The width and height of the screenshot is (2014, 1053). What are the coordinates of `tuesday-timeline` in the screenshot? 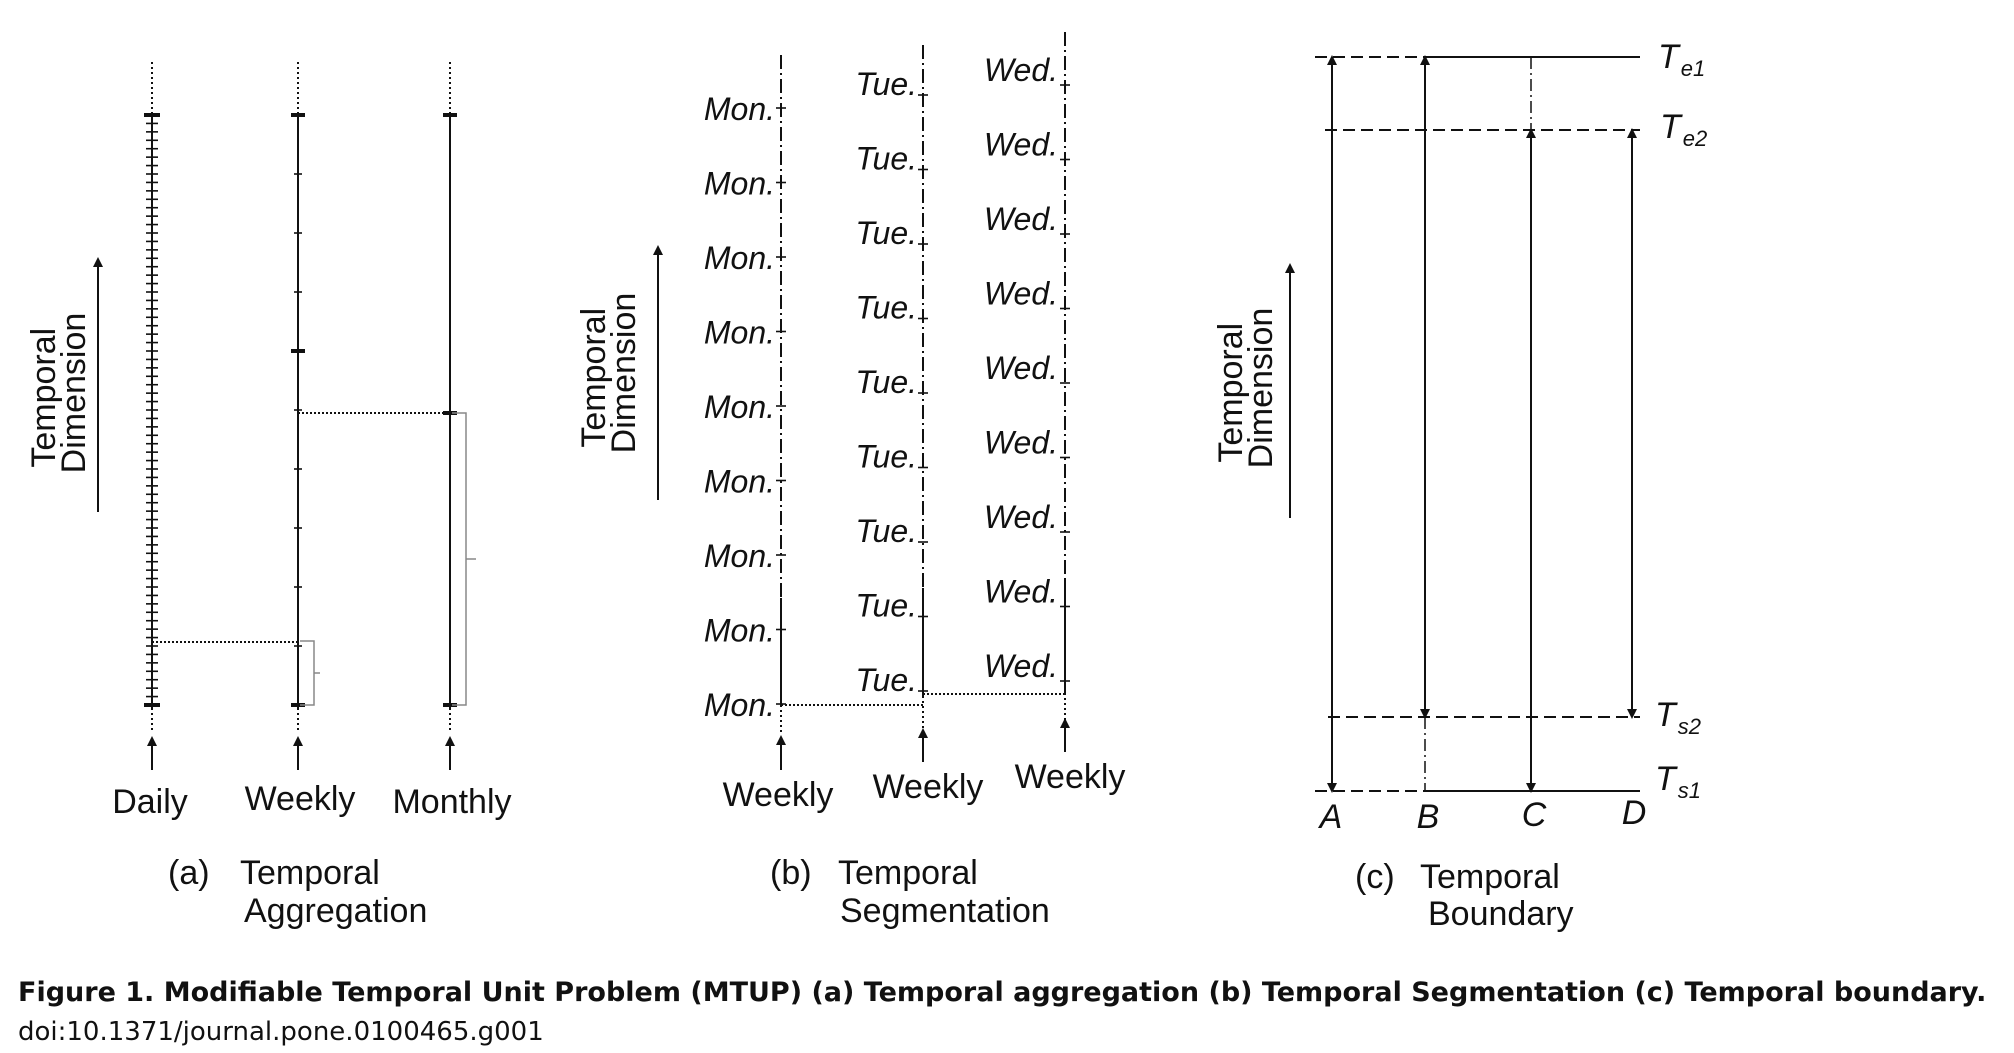 It's located at (923, 387).